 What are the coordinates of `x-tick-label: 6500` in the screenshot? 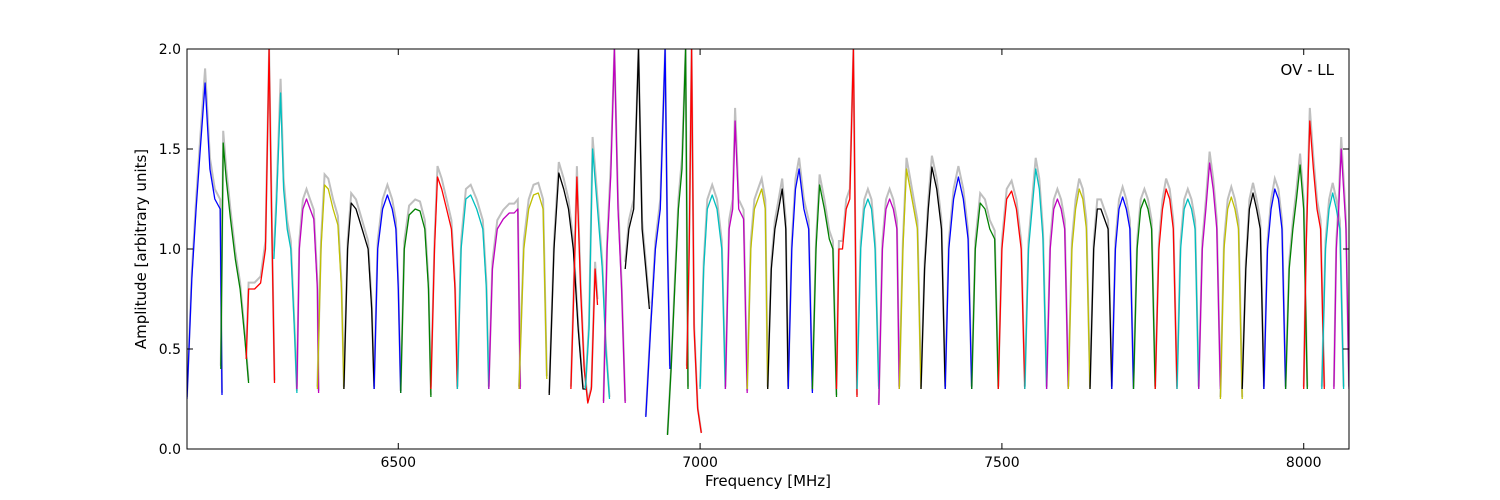 It's located at (398, 463).